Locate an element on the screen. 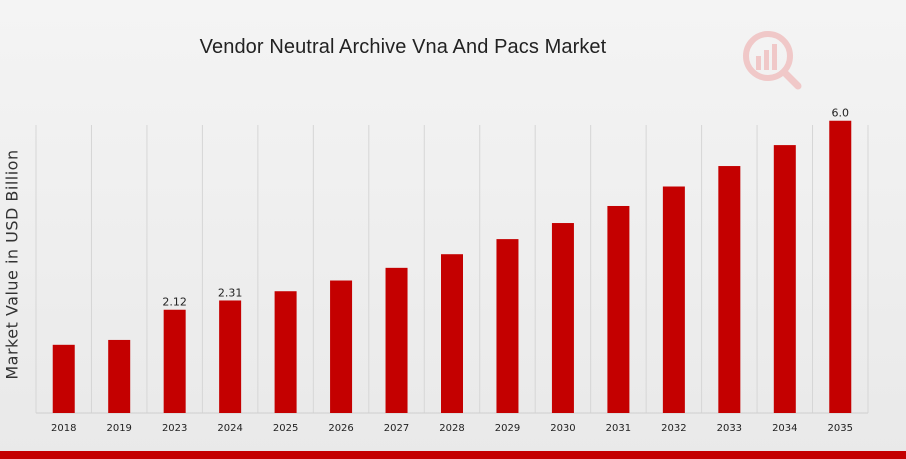 This screenshot has height=459, width=906. x-tick-label: 2024 is located at coordinates (229, 428).